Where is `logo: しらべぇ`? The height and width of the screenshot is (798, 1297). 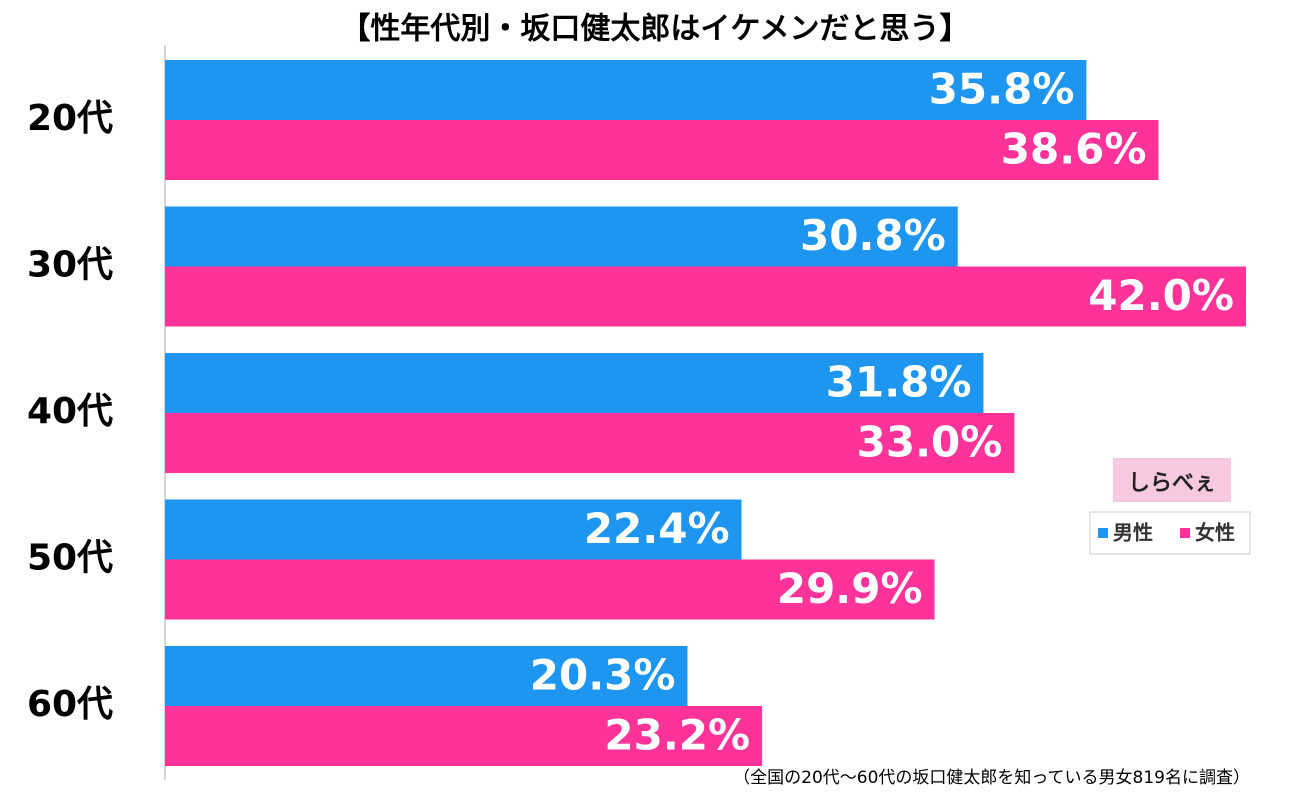 logo: しらべぇ is located at coordinates (1172, 483).